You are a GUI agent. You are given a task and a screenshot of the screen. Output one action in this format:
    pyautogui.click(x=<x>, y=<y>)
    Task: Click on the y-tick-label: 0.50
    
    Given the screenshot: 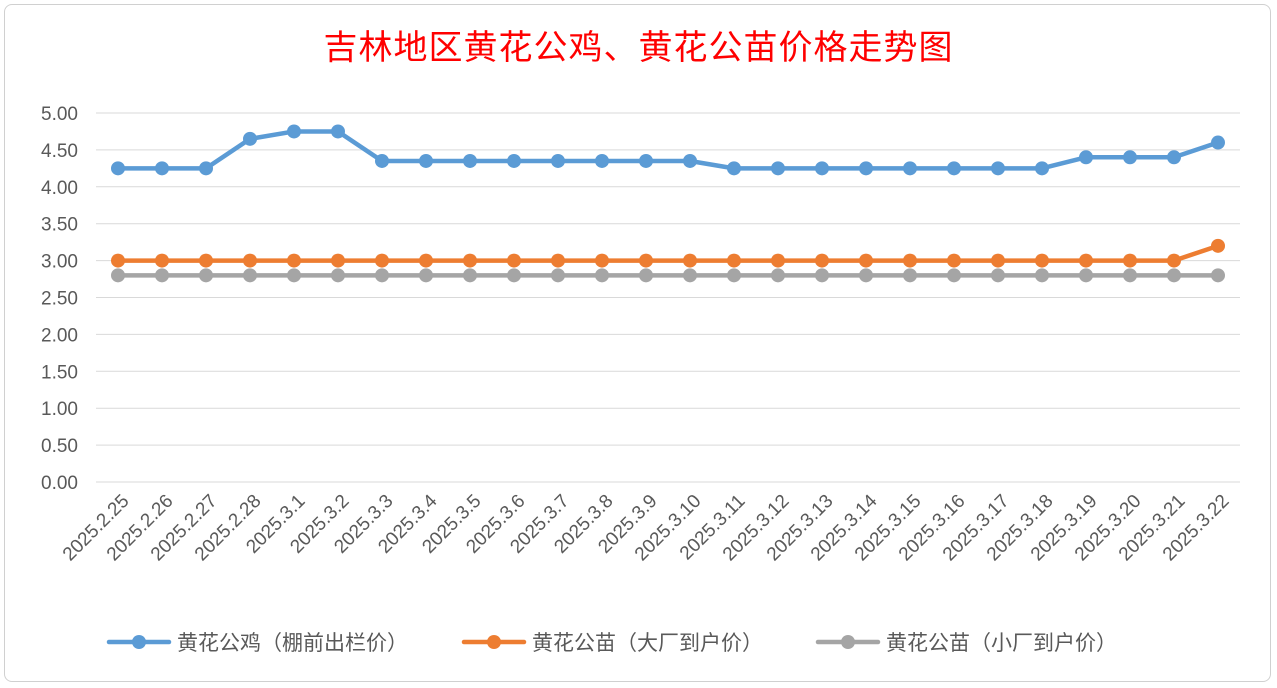 What is the action you would take?
    pyautogui.click(x=59, y=446)
    